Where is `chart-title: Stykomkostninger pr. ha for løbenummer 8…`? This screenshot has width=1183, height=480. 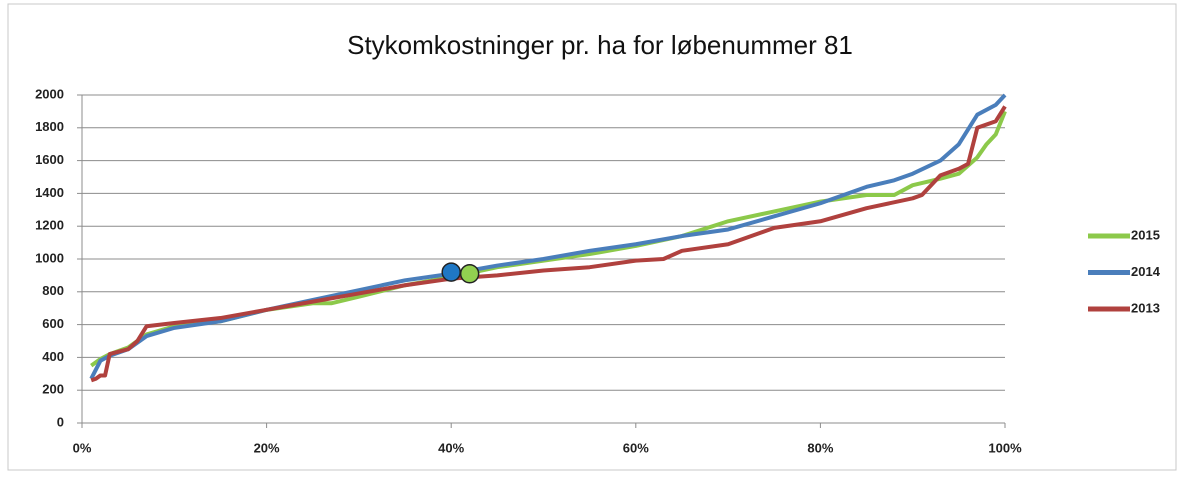 chart-title: Stykomkostninger pr. ha for løbenummer 8… is located at coordinates (600, 45).